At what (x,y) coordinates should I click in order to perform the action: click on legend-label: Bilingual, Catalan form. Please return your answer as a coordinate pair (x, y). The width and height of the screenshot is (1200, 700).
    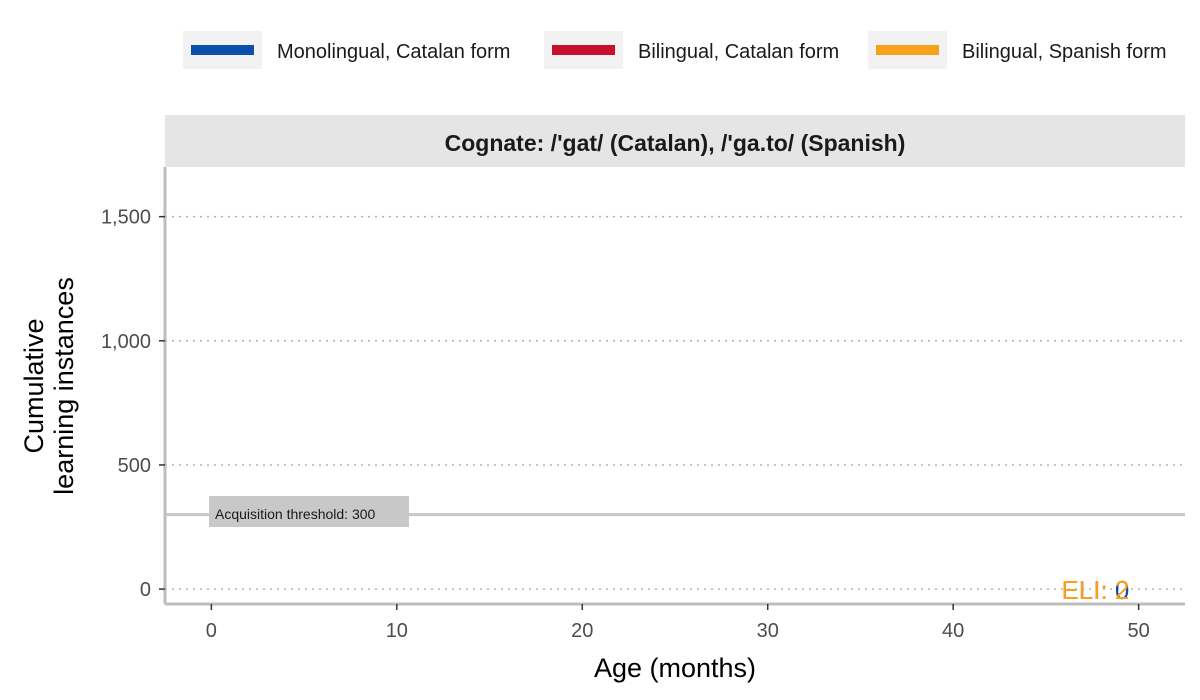
    Looking at the image, I should click on (738, 52).